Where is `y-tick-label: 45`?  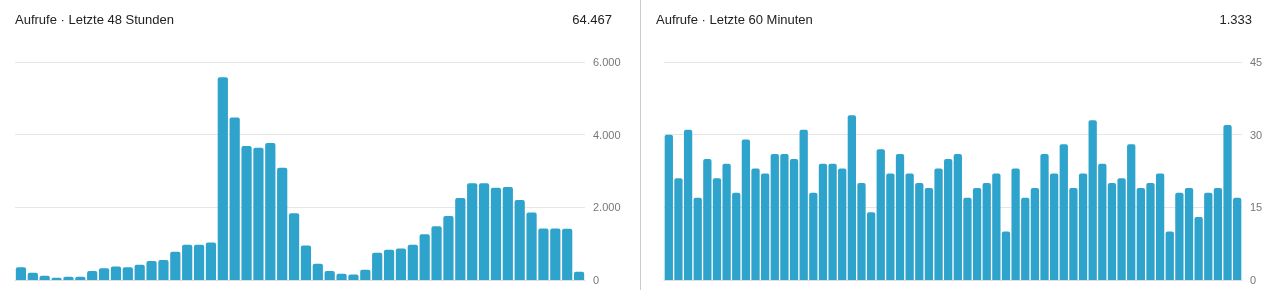
y-tick-label: 45 is located at coordinates (1256, 62).